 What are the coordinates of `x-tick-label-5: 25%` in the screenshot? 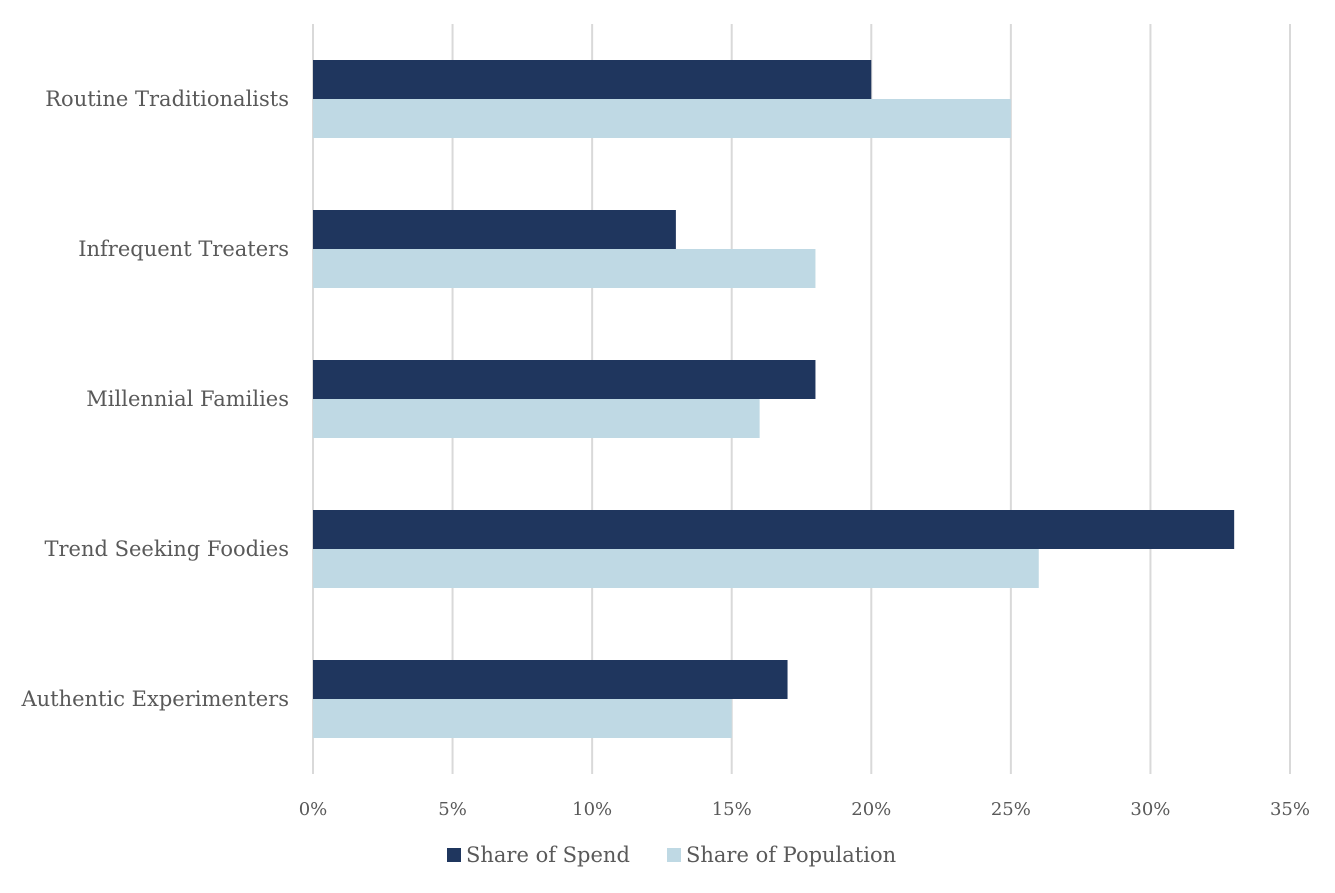 It's located at (1011, 809).